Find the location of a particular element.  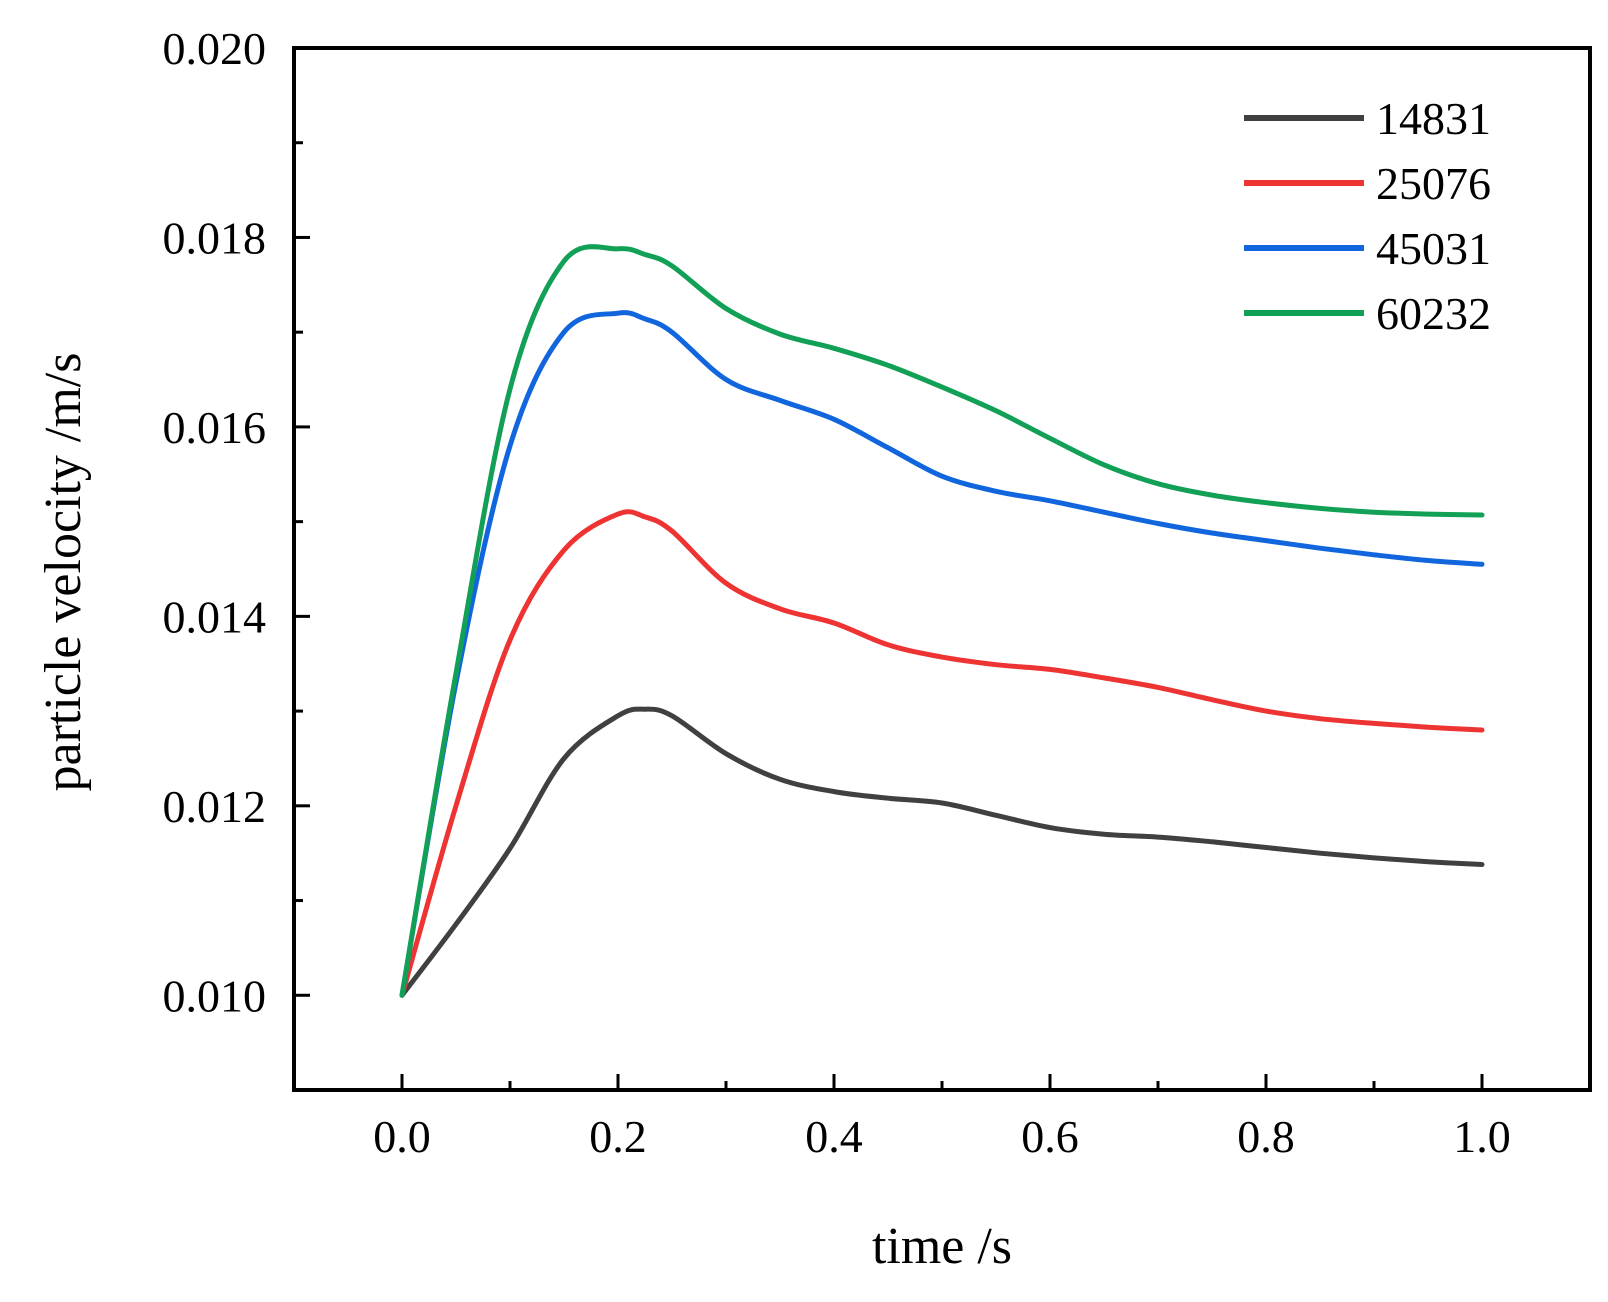

x-axis: 0.0 0.2 0.4 0.6 0.8 1.0 is located at coordinates (942, 1118).